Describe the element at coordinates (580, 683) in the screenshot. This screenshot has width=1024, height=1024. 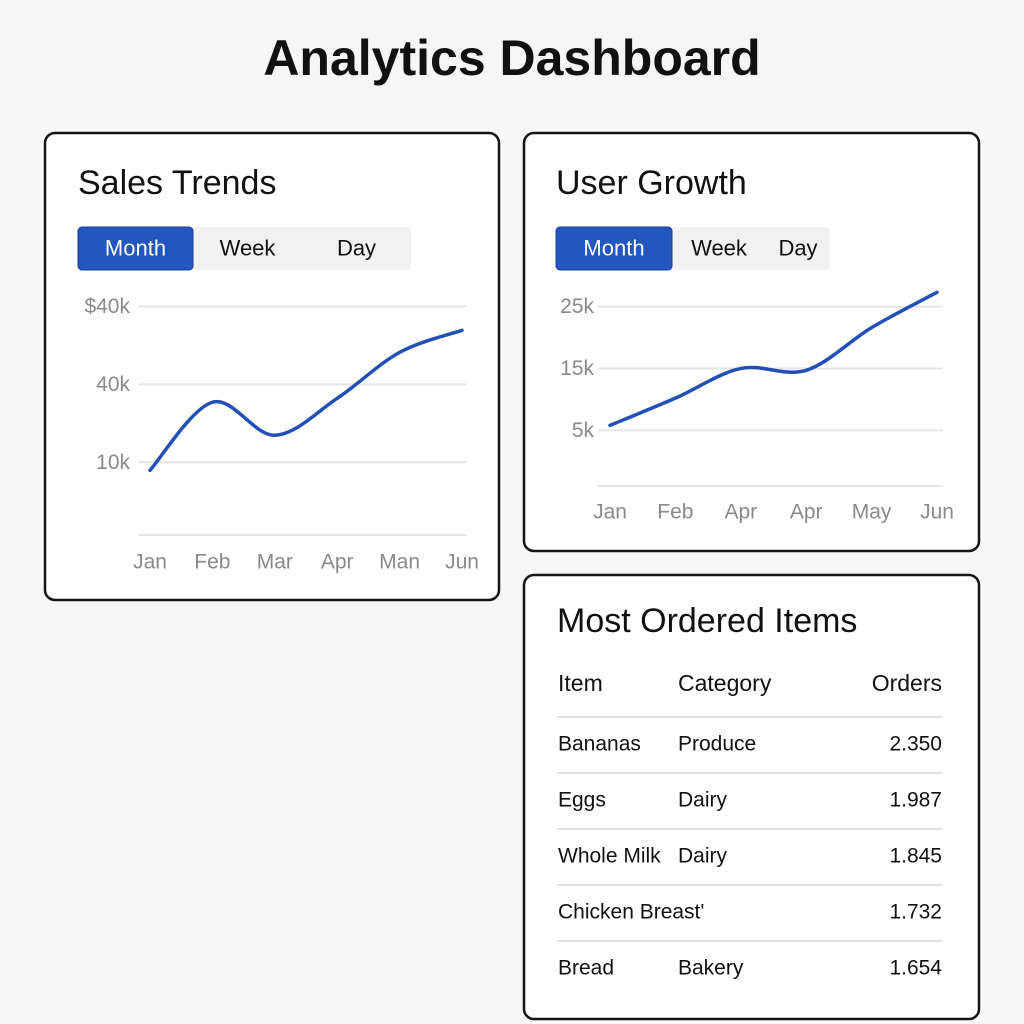
I see `column-header: Item` at that location.